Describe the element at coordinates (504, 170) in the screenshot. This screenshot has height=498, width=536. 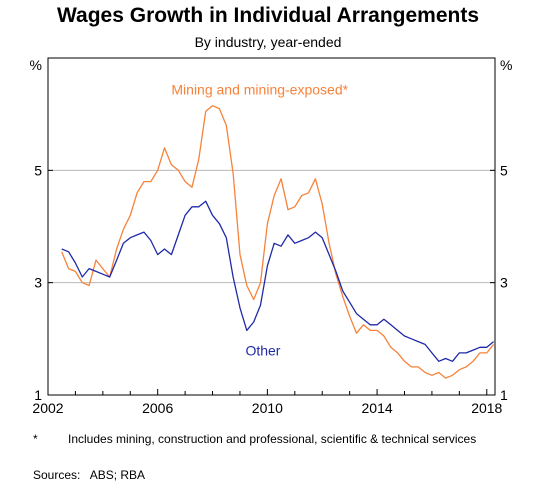
I see `y-tick-label-right: 5` at that location.